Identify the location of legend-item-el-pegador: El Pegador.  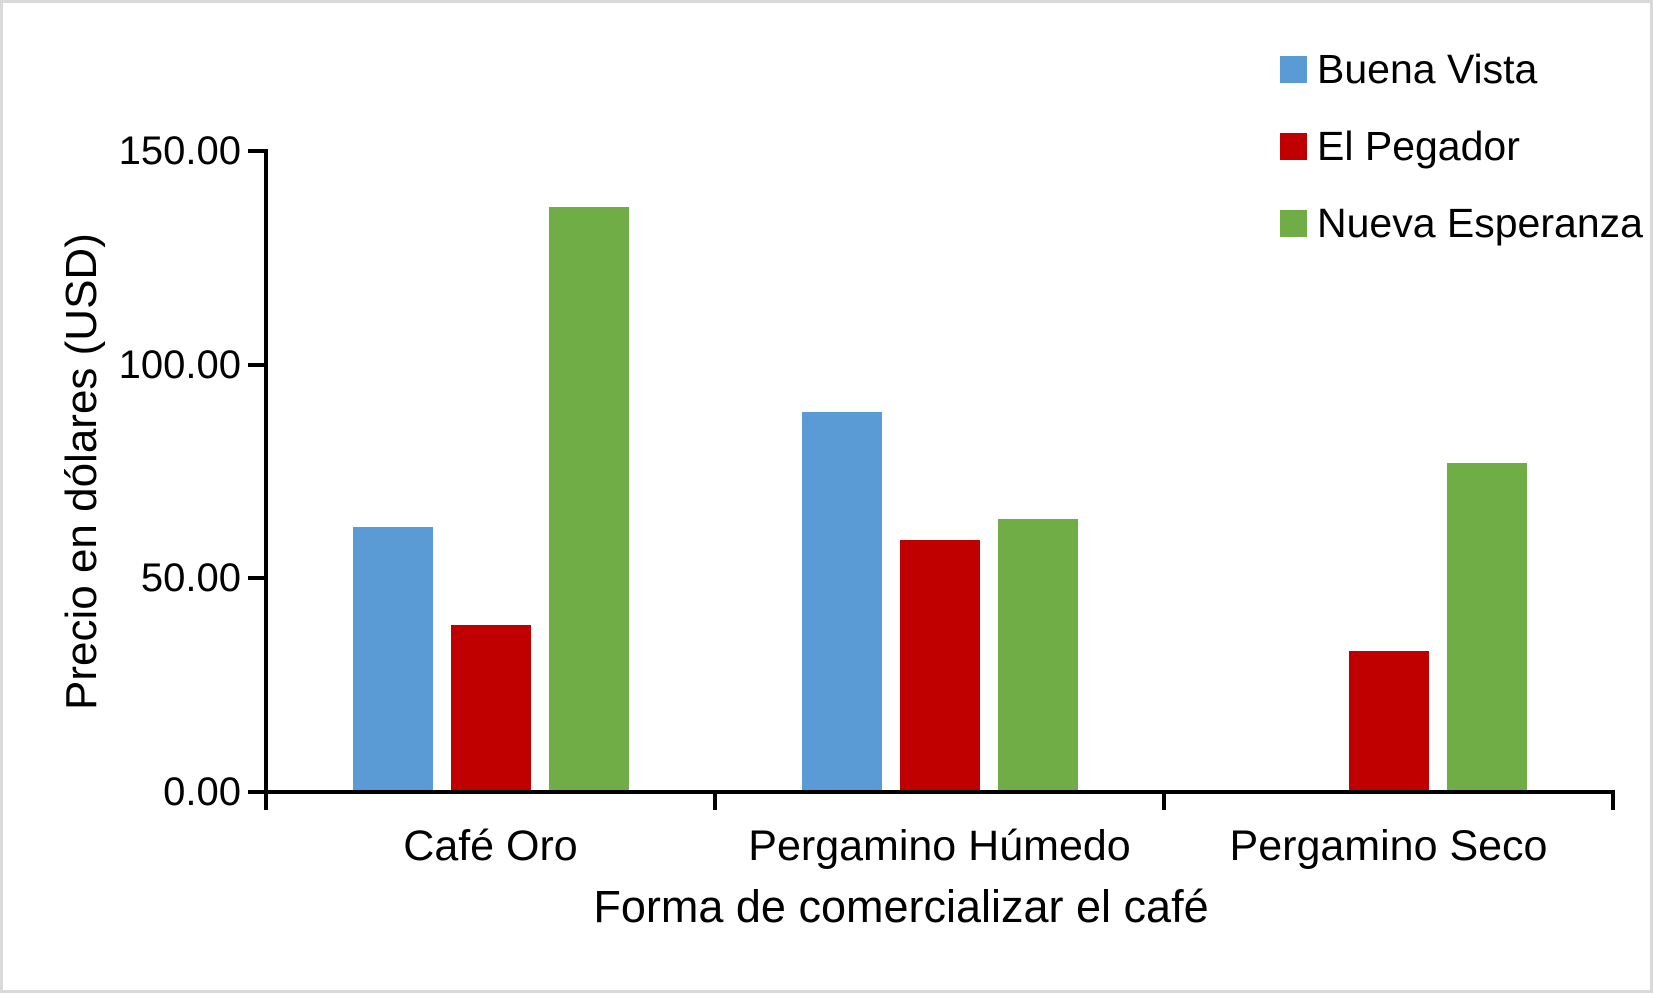
(1461, 146).